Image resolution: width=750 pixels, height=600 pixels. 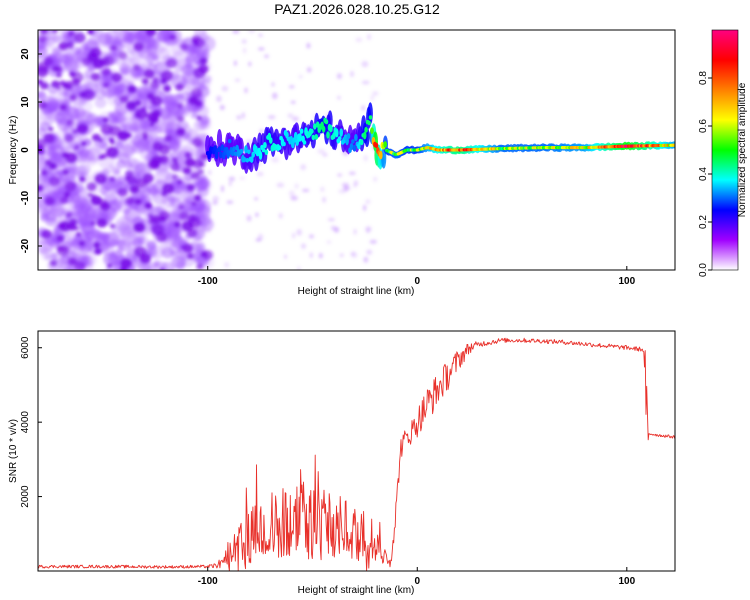 What do you see at coordinates (25, 102) in the screenshot?
I see `spectrogram-y-tick-label: 10` at bounding box center [25, 102].